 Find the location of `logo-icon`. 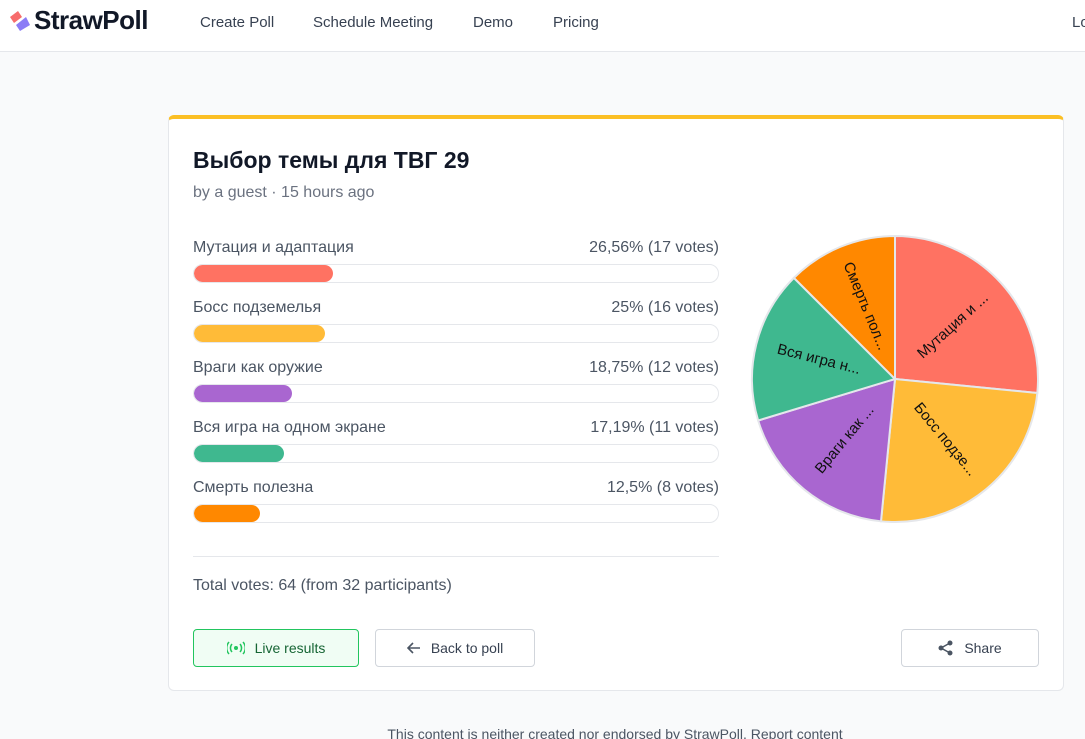

logo-icon is located at coordinates (20, 21).